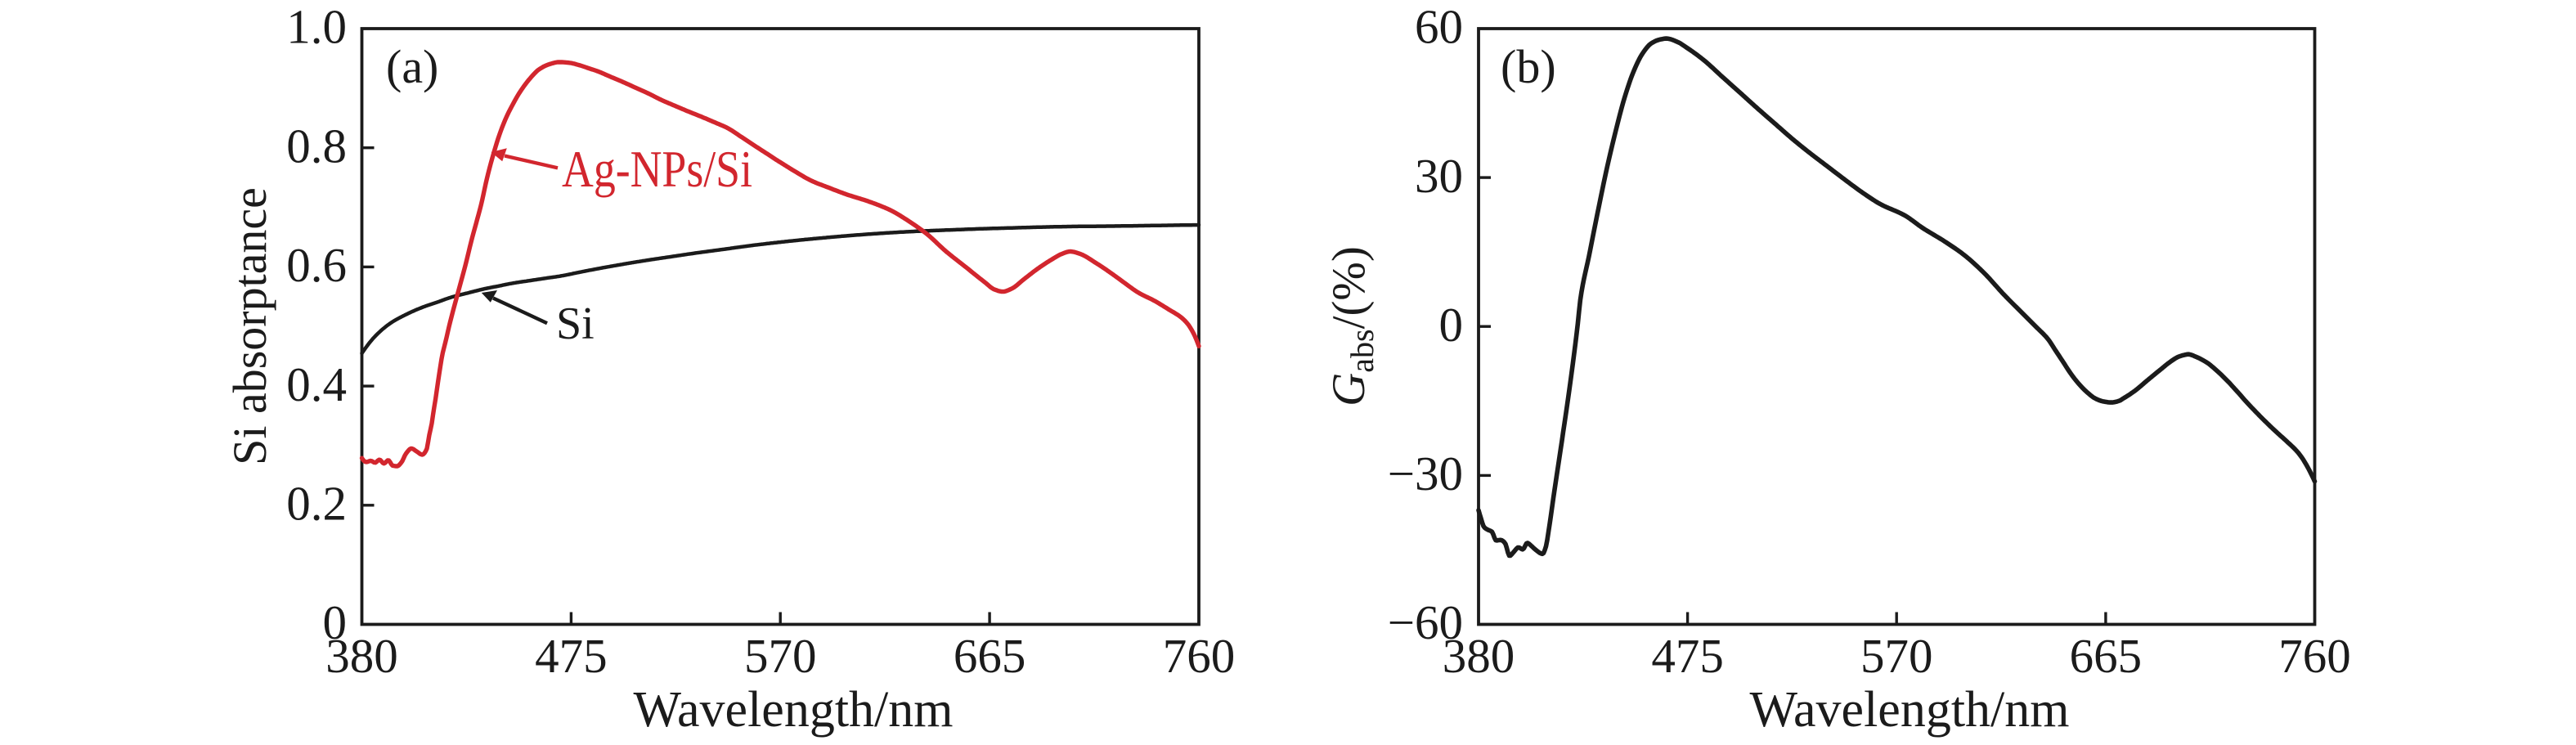 This screenshot has width=2576, height=745. Describe the element at coordinates (316, 384) in the screenshot. I see `svg-text: 0.4` at that location.